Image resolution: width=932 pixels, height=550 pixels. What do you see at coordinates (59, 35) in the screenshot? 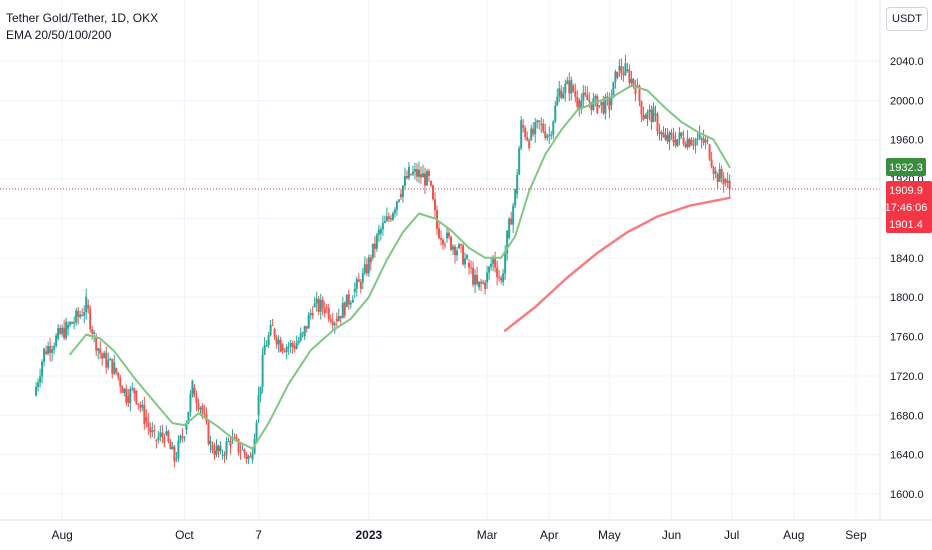
I see `indicator-label: EMA 20/50/100/200` at bounding box center [59, 35].